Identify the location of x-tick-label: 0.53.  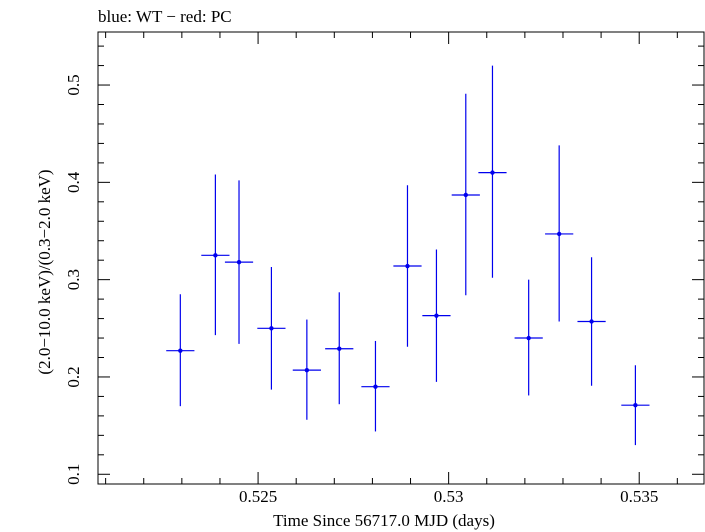
(449, 496).